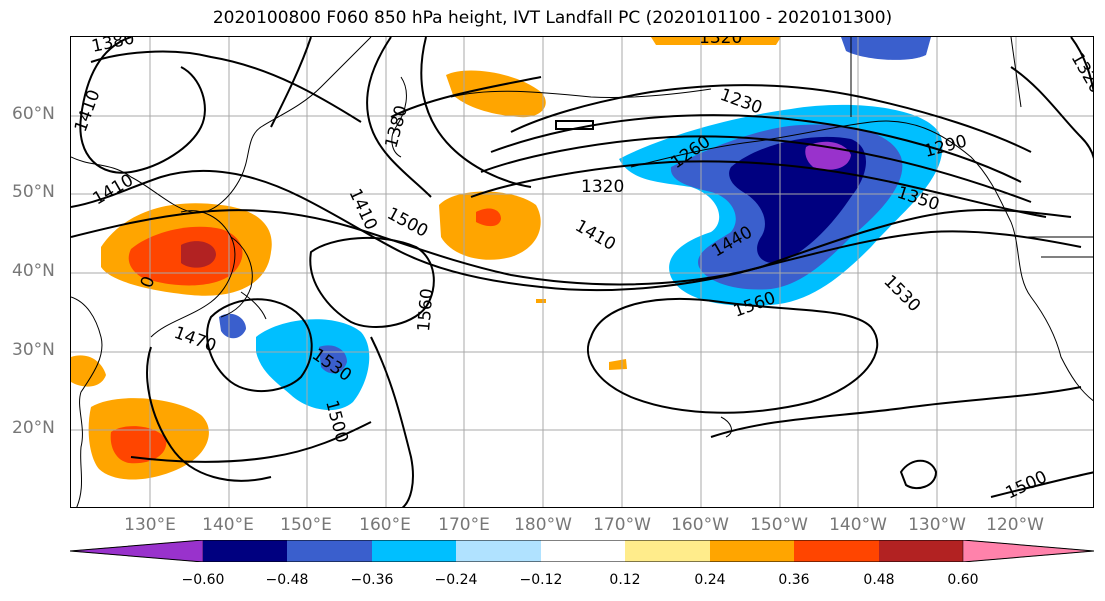 Image resolution: width=1105 pixels, height=601 pixels. What do you see at coordinates (228, 525) in the screenshot?
I see `lon-label-140e: 140°E` at bounding box center [228, 525].